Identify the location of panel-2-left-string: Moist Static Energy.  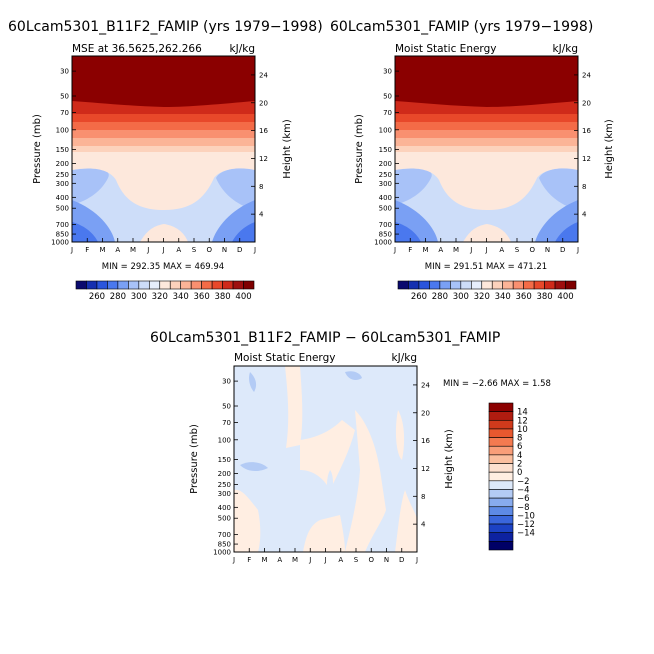
(445, 49).